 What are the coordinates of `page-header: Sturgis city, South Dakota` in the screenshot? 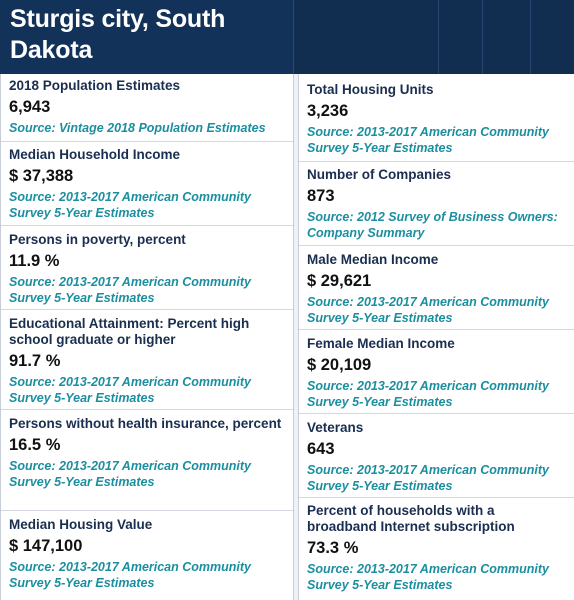 It's located at (287, 37).